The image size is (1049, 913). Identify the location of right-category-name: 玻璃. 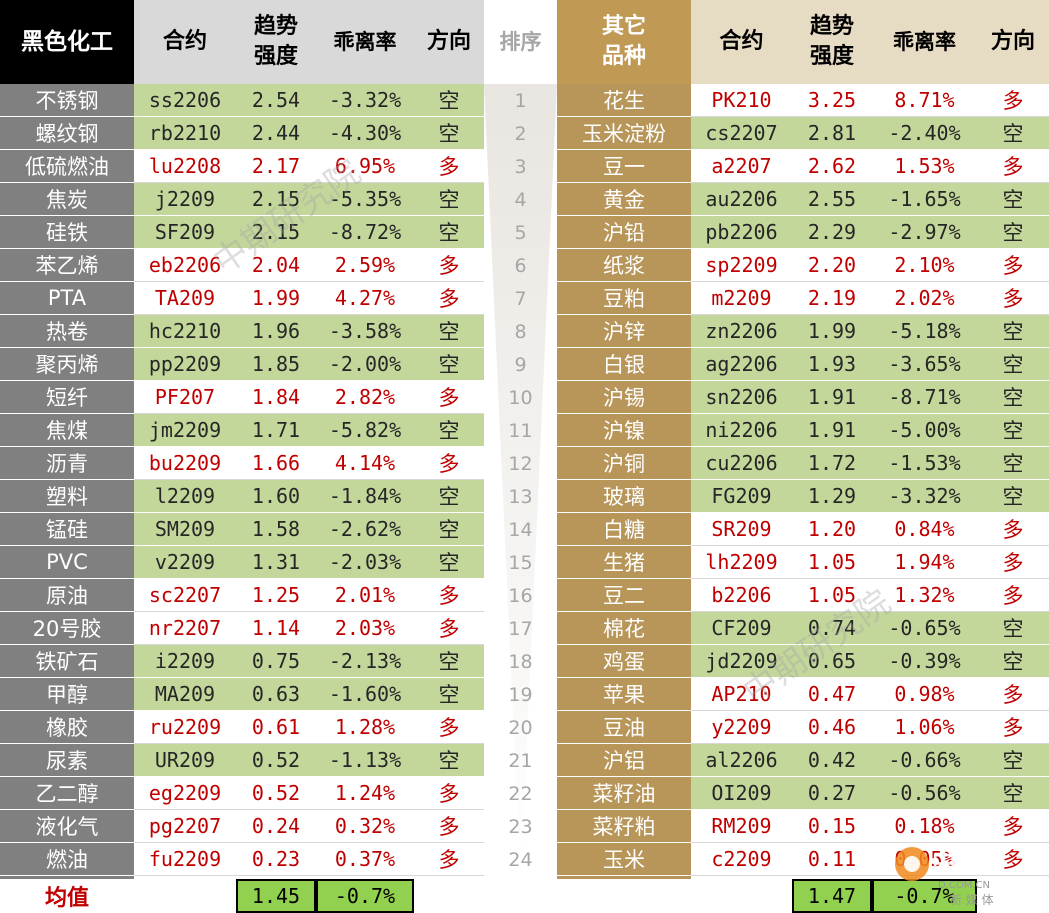
(624, 496).